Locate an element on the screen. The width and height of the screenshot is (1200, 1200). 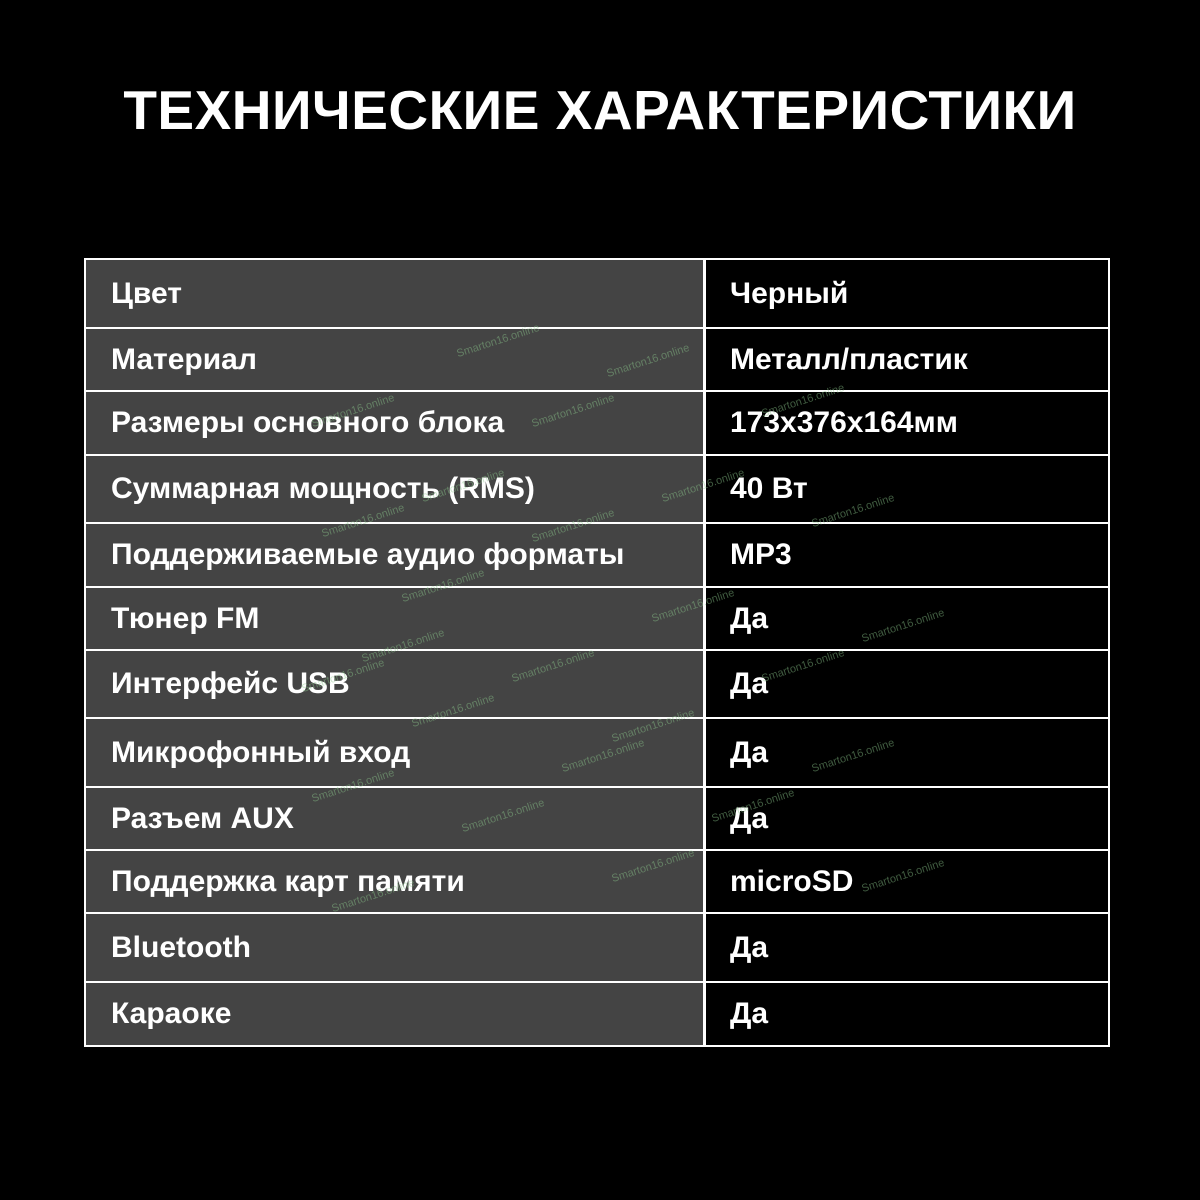
spec-value: Металл/пластик is located at coordinates (907, 359).